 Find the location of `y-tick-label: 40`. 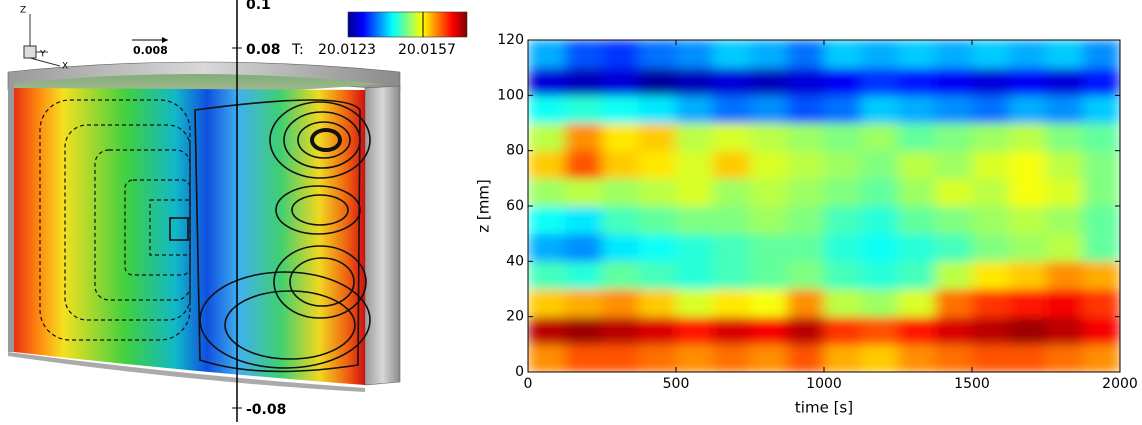

y-tick-label: 40 is located at coordinates (515, 261).